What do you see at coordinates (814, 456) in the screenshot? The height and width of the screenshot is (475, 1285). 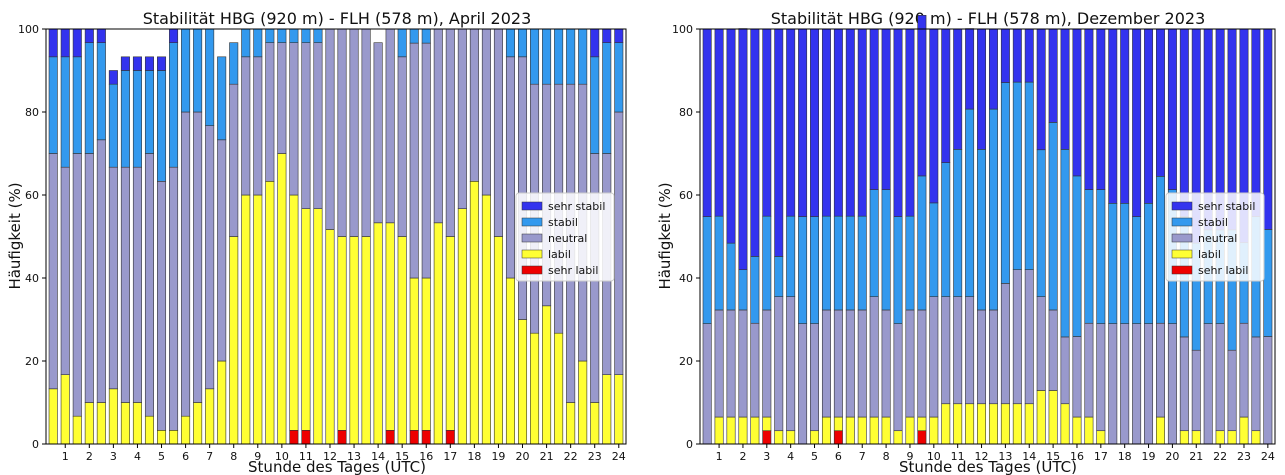 I see `x-tick-label: 5` at bounding box center [814, 456].